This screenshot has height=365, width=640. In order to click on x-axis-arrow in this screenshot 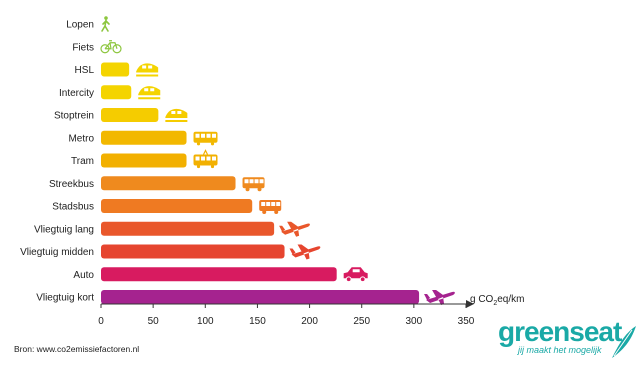, I will do `click(470, 304)`.